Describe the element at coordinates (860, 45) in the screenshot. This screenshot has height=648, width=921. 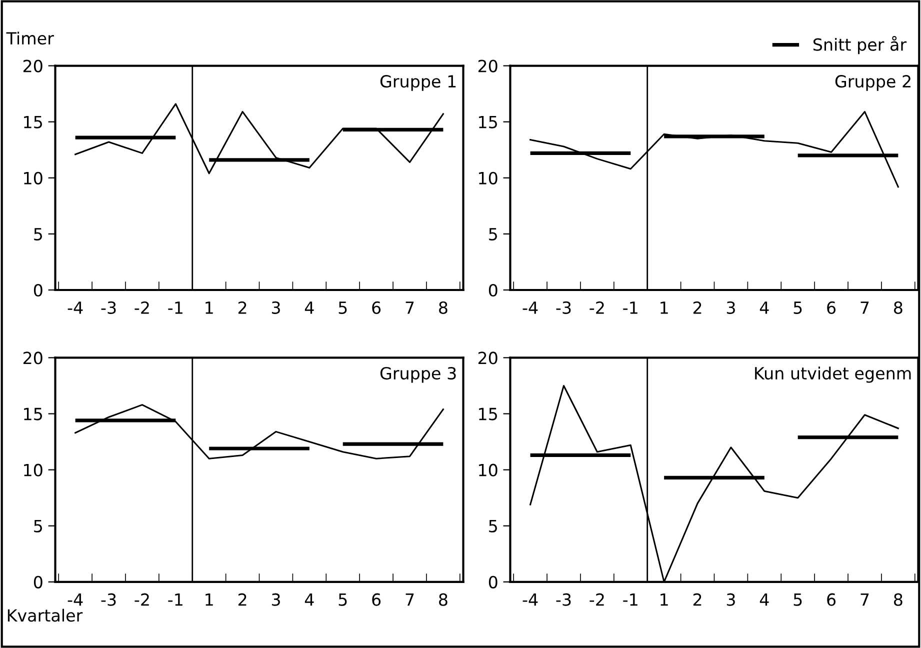
I see `legend-label: Snitt per år` at that location.